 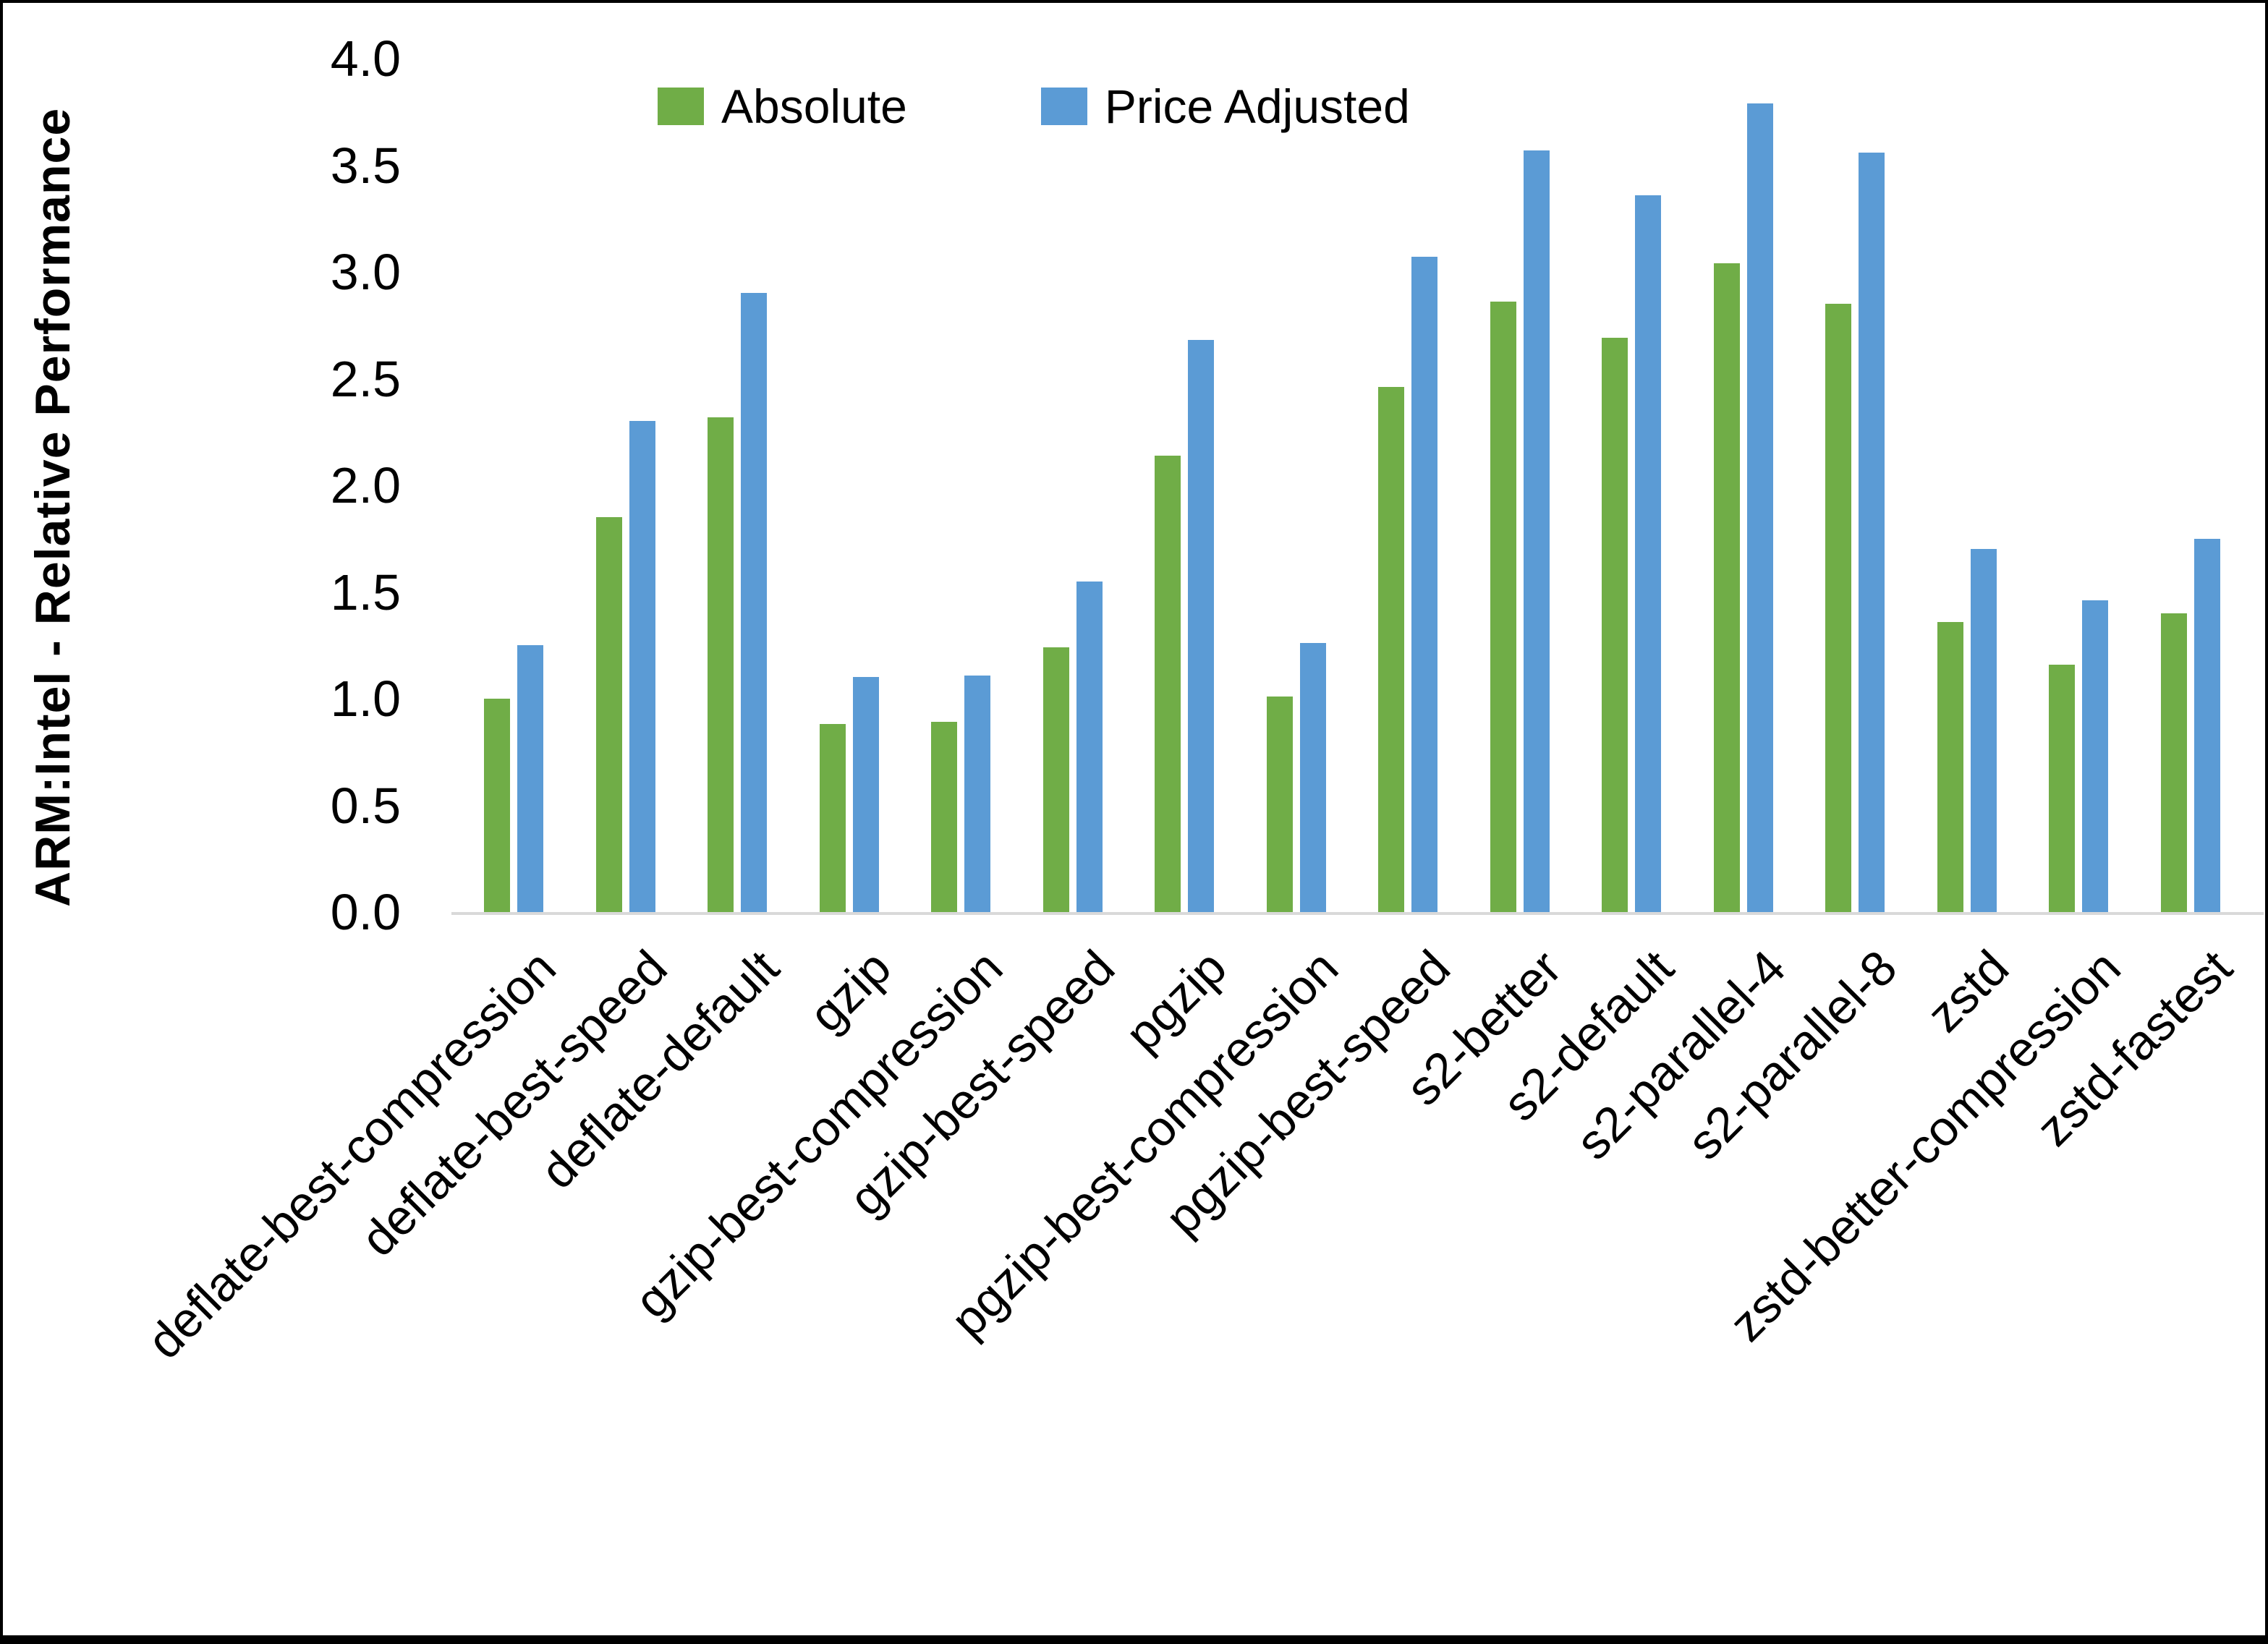 I want to click on legend-item-price-adjusted: Price Adjusted, so click(x=1225, y=106).